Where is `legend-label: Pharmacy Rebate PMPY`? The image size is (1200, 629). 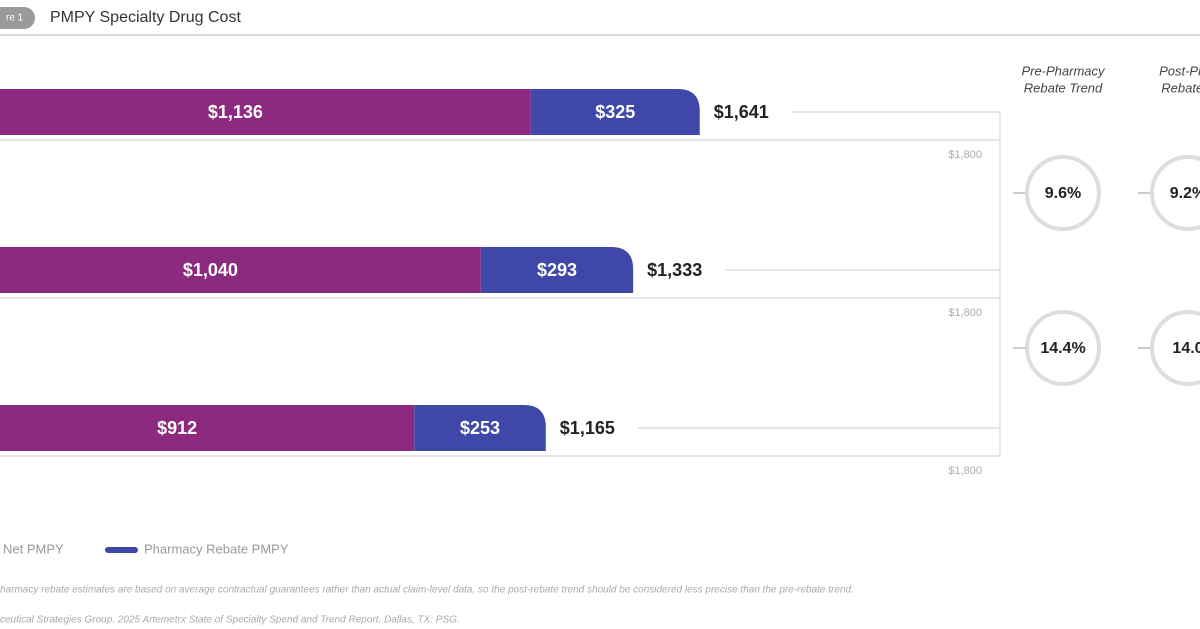
legend-label: Pharmacy Rebate PMPY is located at coordinates (216, 548).